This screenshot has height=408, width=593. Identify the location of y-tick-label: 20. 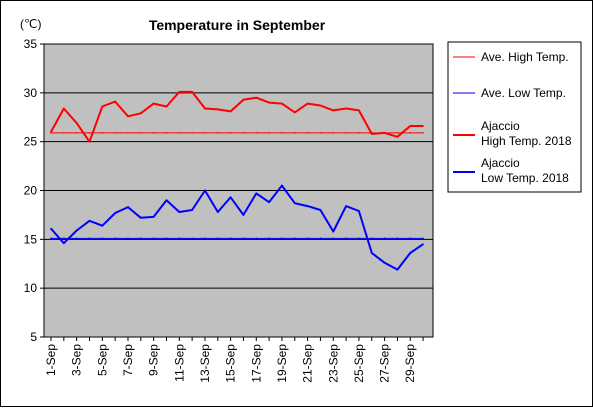
(31, 191).